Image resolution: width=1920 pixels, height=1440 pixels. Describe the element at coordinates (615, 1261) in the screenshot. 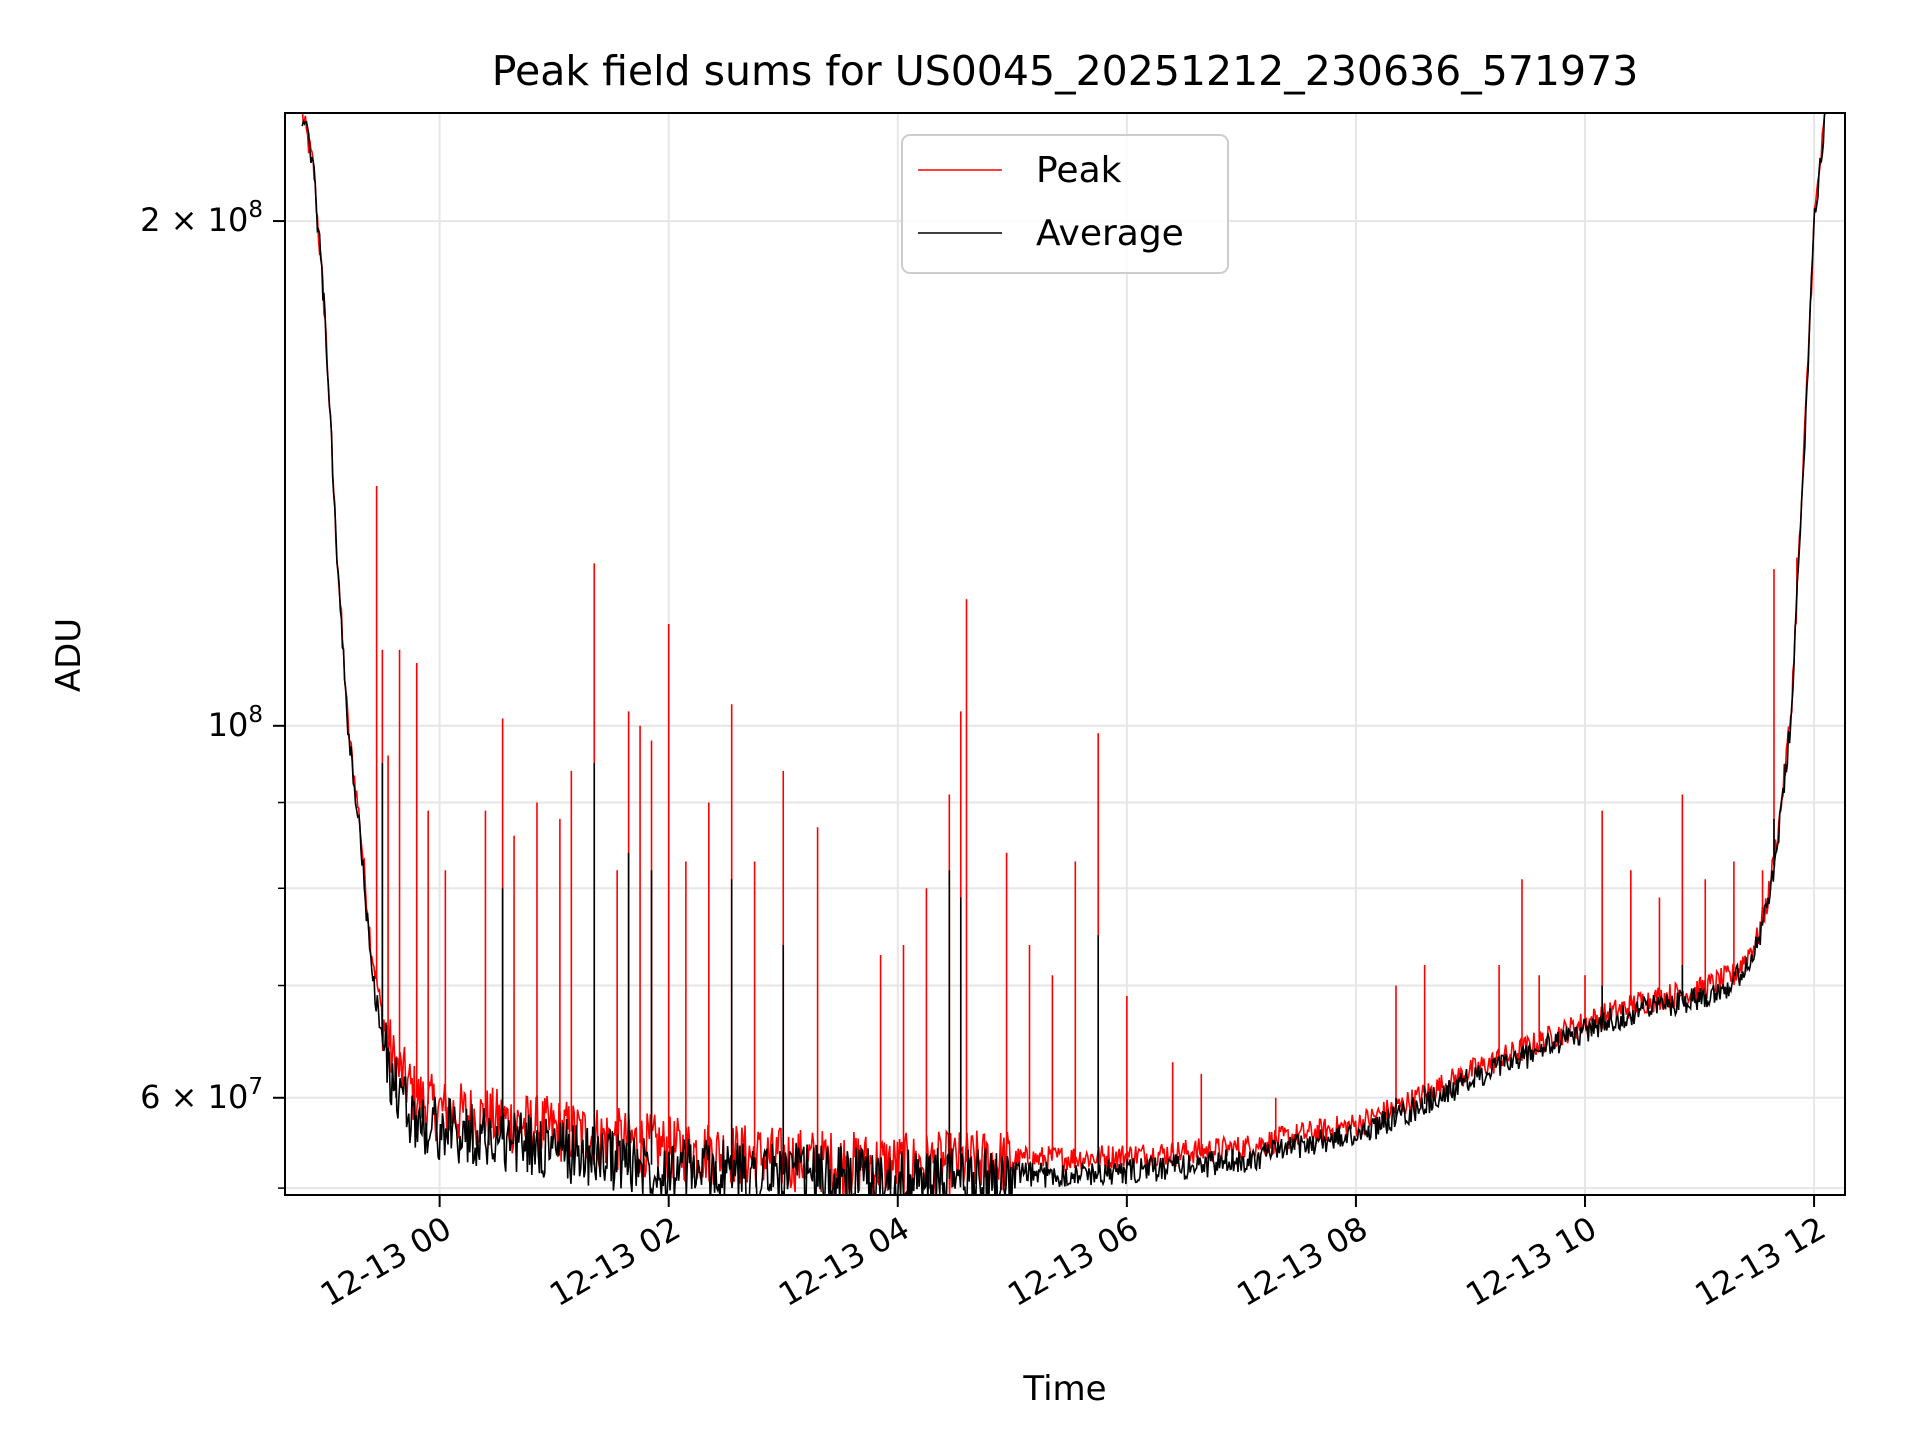

I see `x-tick-label: 12-13 02` at that location.